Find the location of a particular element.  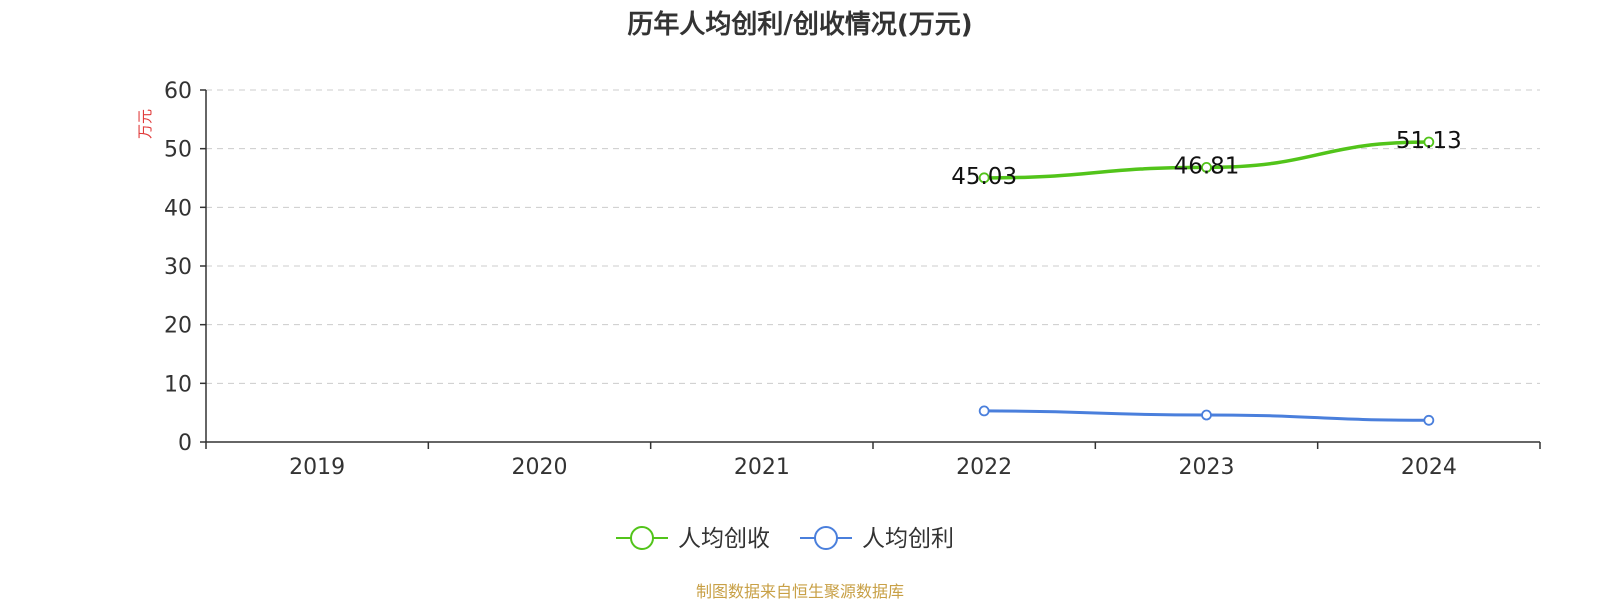

legend-item: 人均创利 is located at coordinates (877, 539).